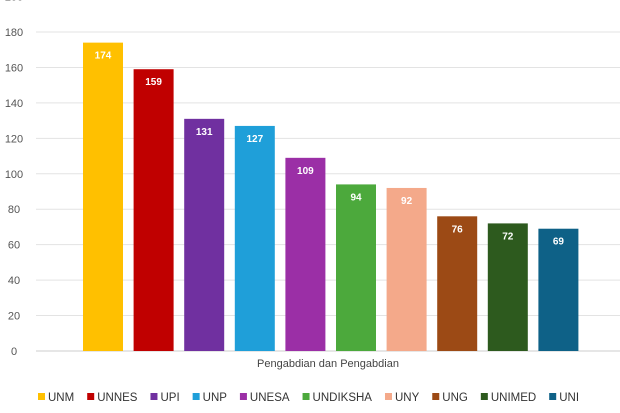 Image resolution: width=620 pixels, height=413 pixels. What do you see at coordinates (14, 33) in the screenshot?
I see `y-tick-label: 180` at bounding box center [14, 33].